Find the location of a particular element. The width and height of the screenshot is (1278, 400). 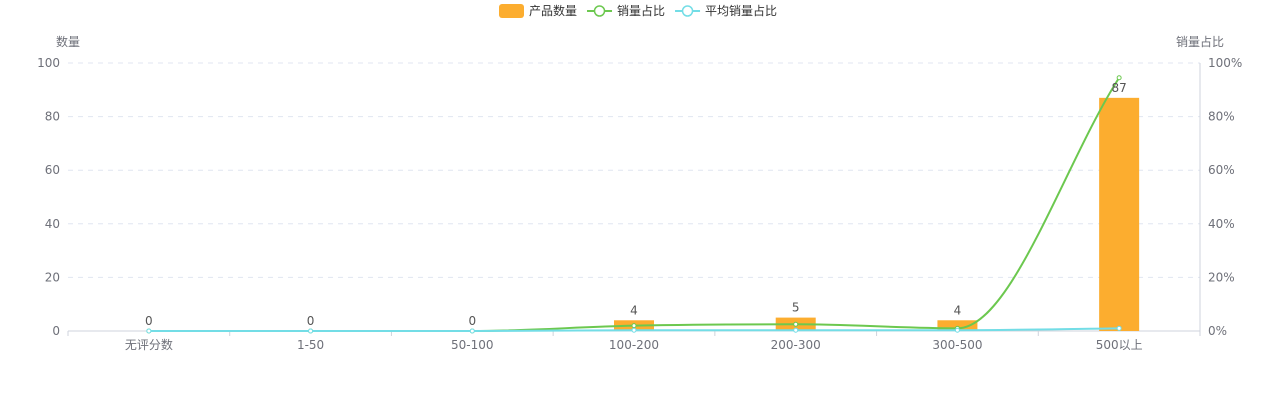

legend-label: 产品数量 is located at coordinates (553, 10).